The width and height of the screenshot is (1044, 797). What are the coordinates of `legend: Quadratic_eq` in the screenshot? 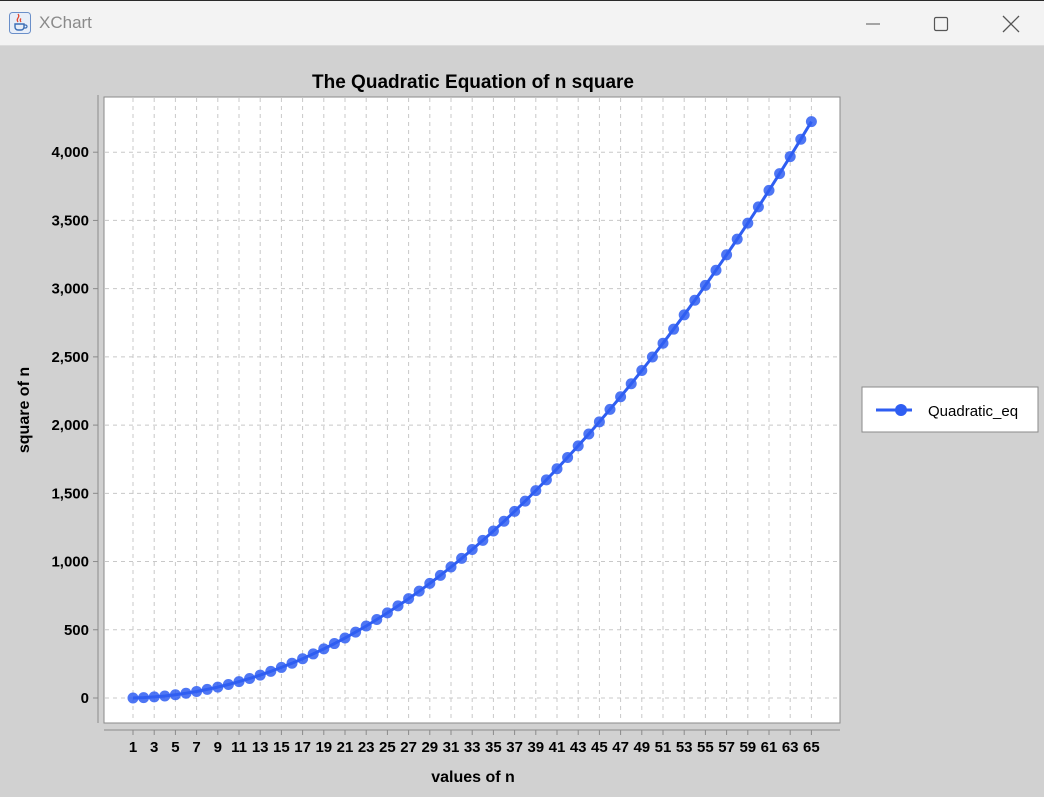 It's located at (950, 409).